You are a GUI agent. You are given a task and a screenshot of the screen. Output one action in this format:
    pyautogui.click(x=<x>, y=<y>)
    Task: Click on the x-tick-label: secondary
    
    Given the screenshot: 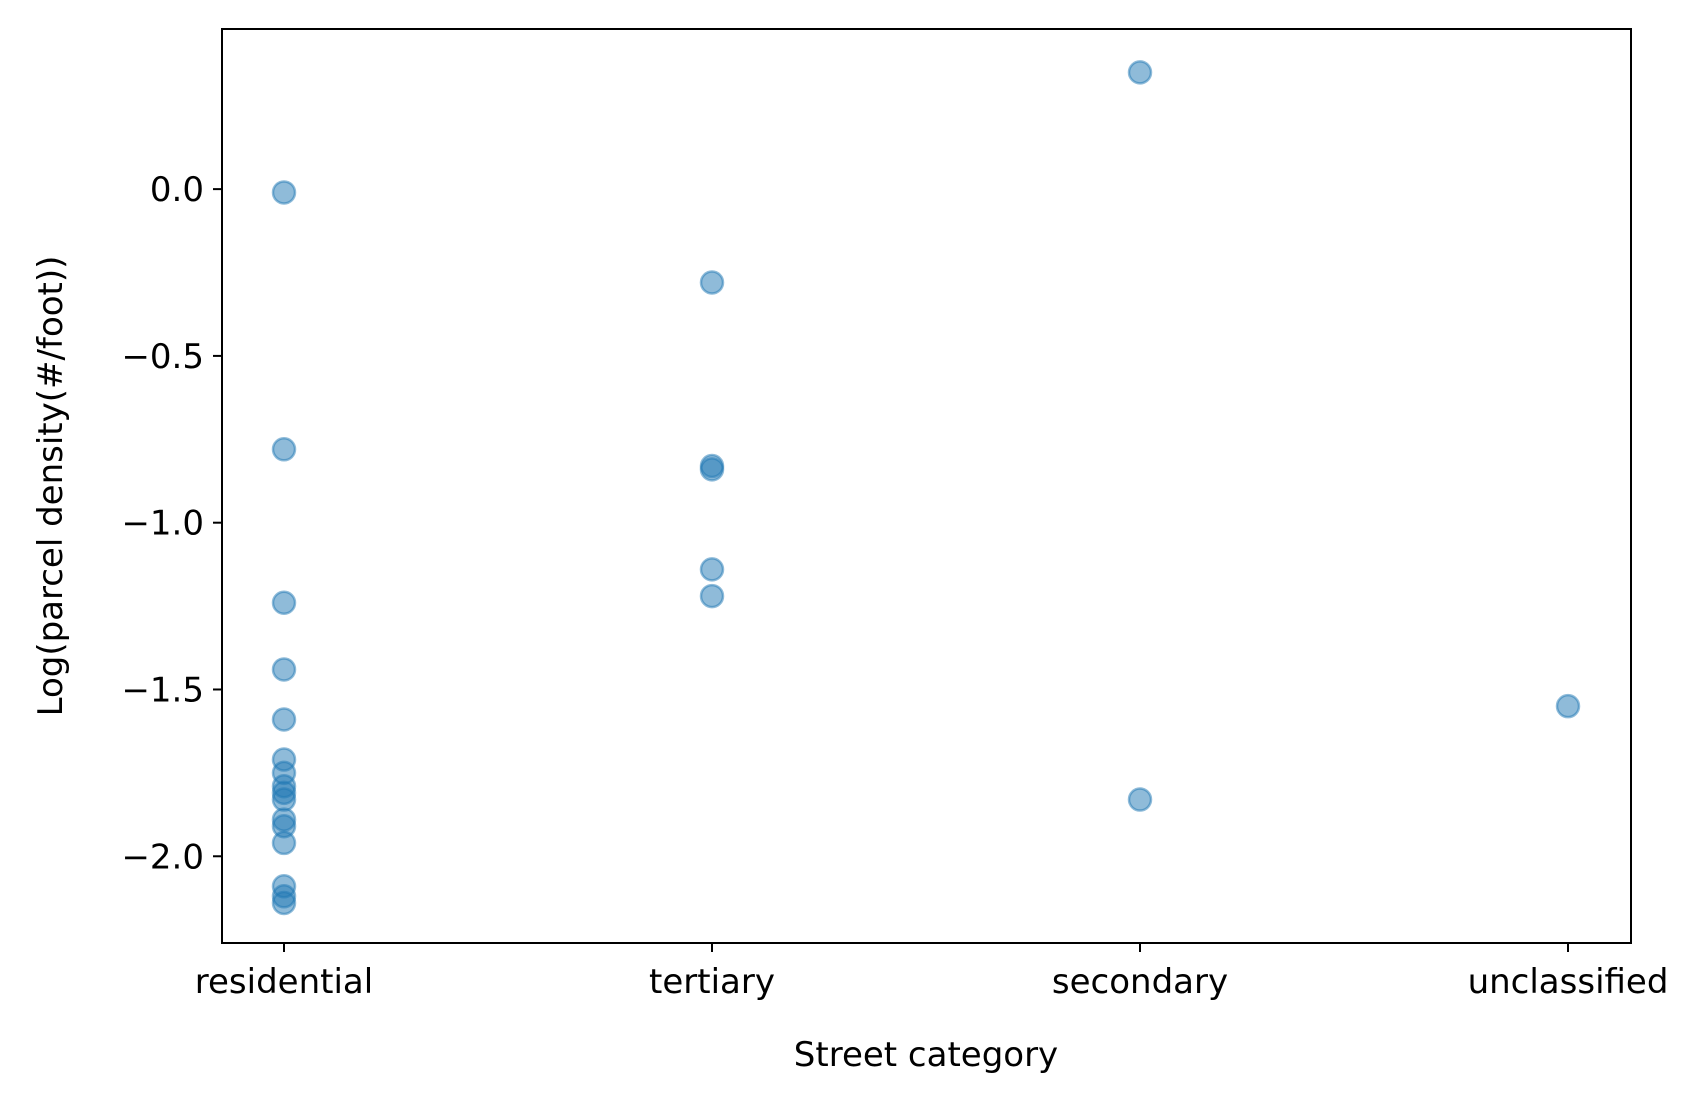 What is the action you would take?
    pyautogui.click(x=1140, y=982)
    